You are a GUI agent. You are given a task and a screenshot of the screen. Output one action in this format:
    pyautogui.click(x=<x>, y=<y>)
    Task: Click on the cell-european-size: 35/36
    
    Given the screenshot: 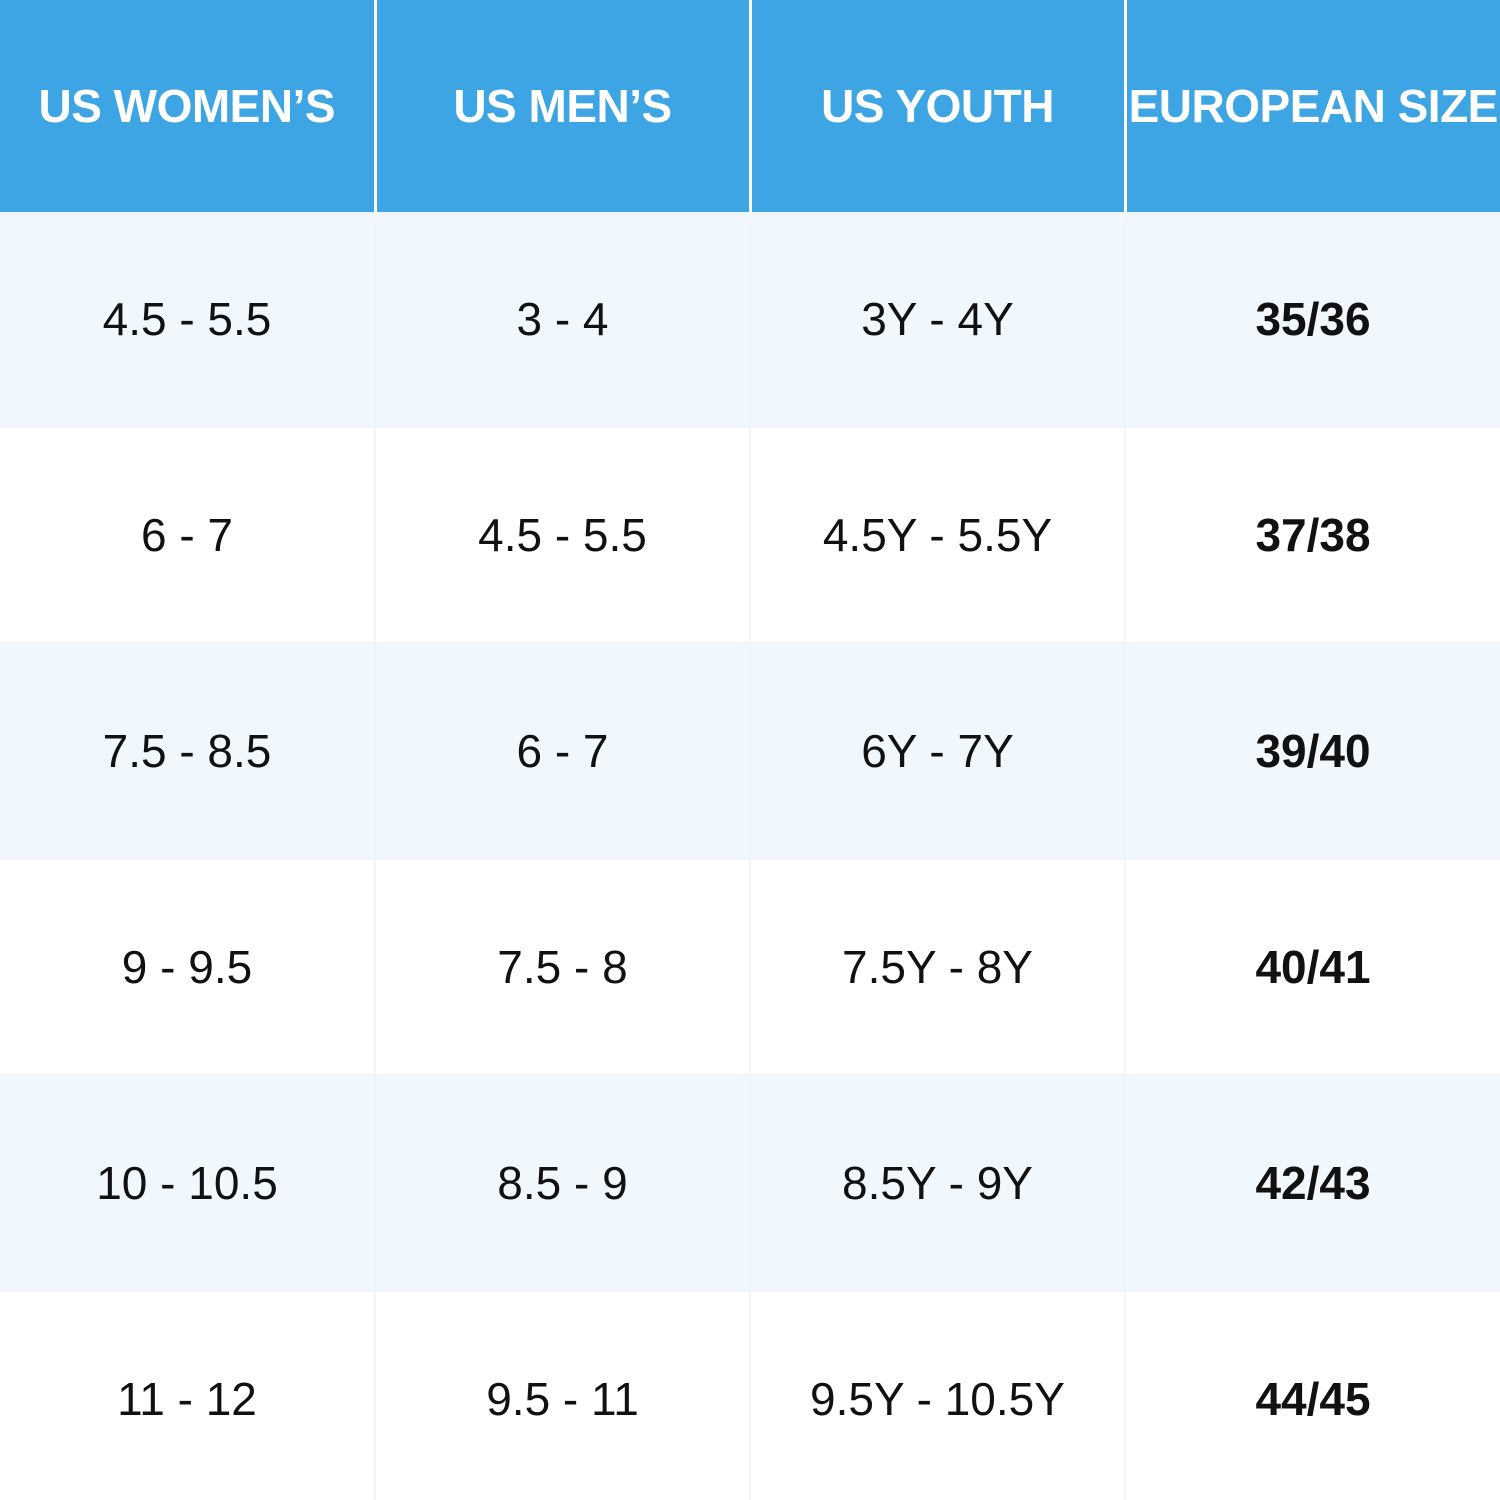 What is the action you would take?
    pyautogui.click(x=1312, y=320)
    